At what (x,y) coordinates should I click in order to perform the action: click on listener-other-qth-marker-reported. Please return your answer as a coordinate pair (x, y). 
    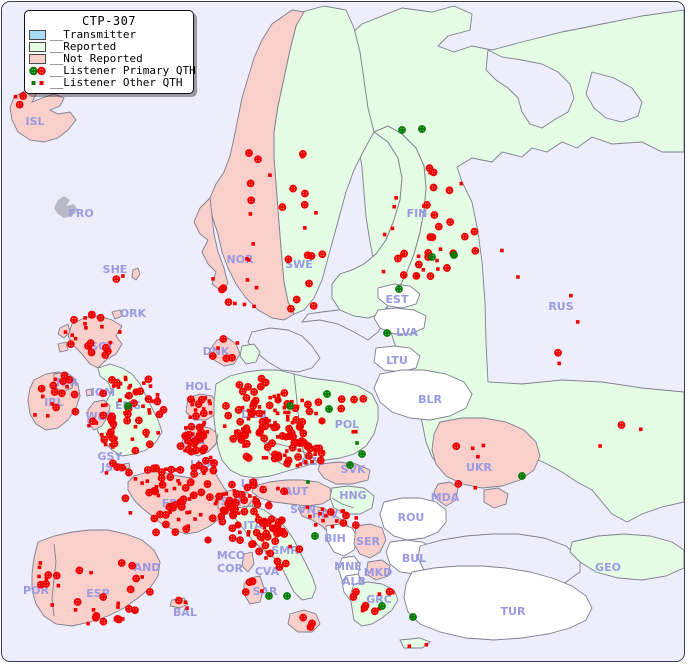
    Looking at the image, I should click on (357, 443).